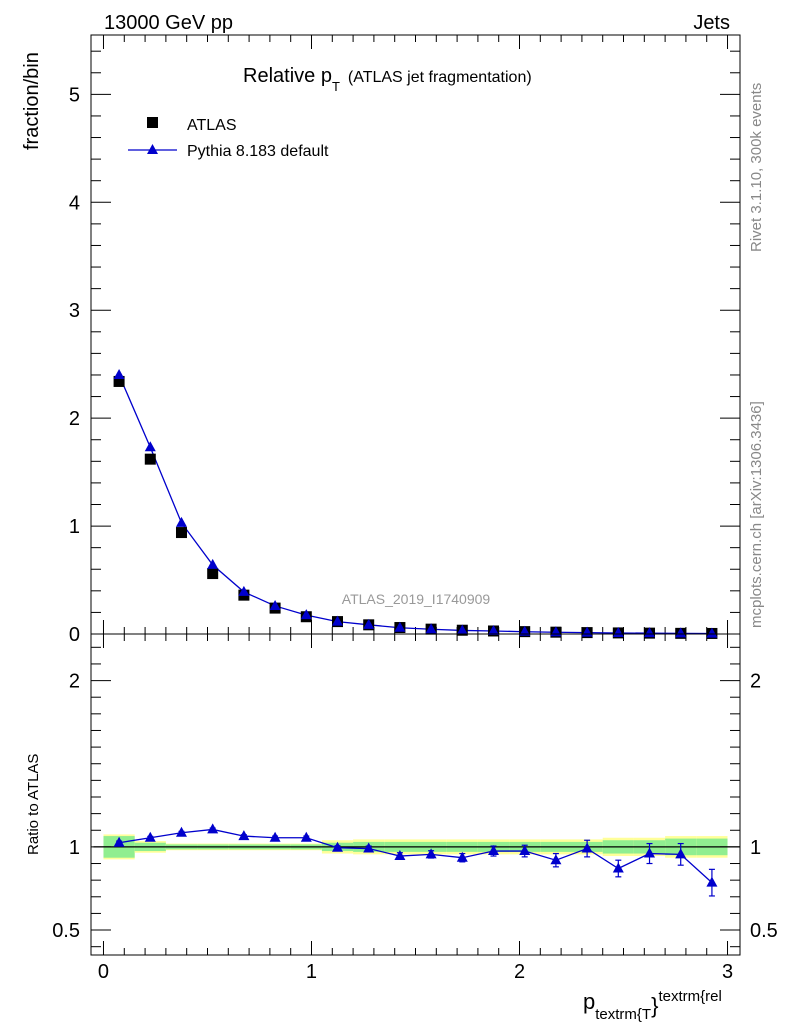  Describe the element at coordinates (74, 419) in the screenshot. I see `main-y-tick-label: 2` at that location.